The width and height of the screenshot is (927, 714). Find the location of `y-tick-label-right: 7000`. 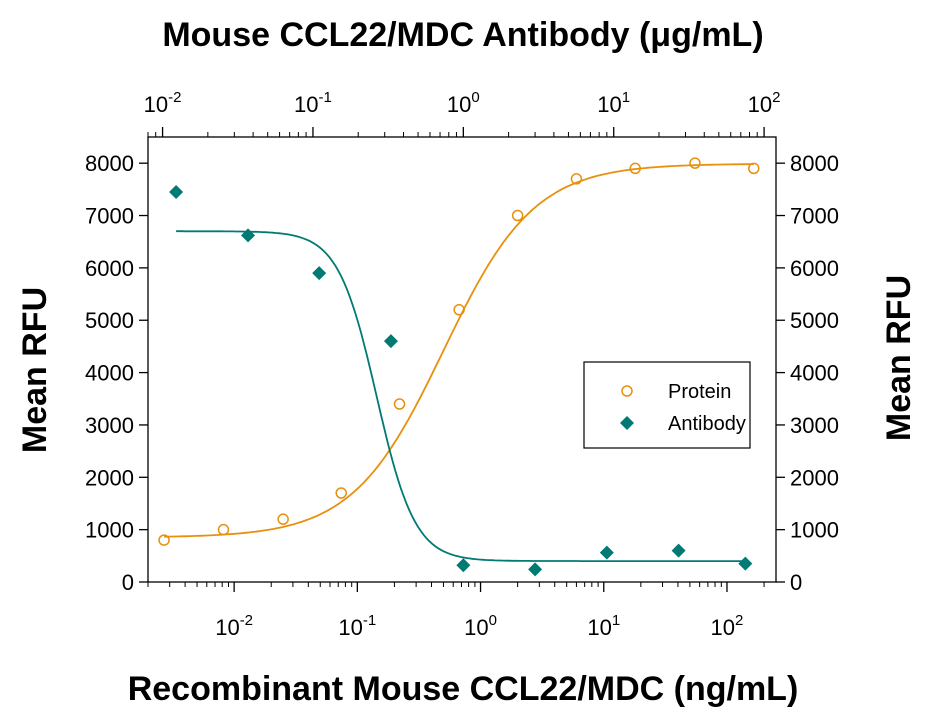

y-tick-label-right: 7000 is located at coordinates (814, 216).